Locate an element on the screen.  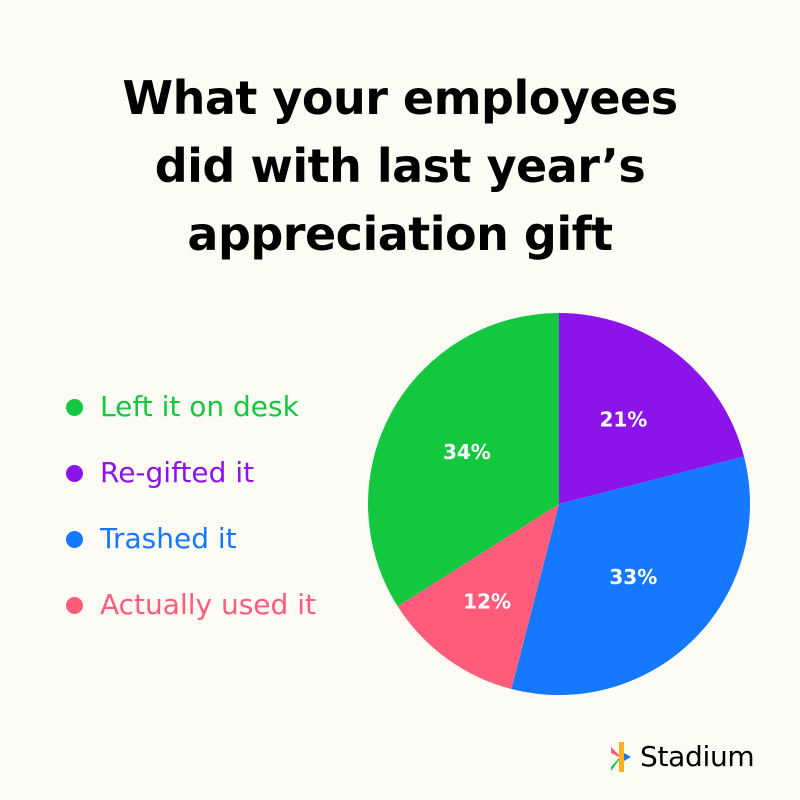
pie-slice-actually-used is located at coordinates (478, 596).